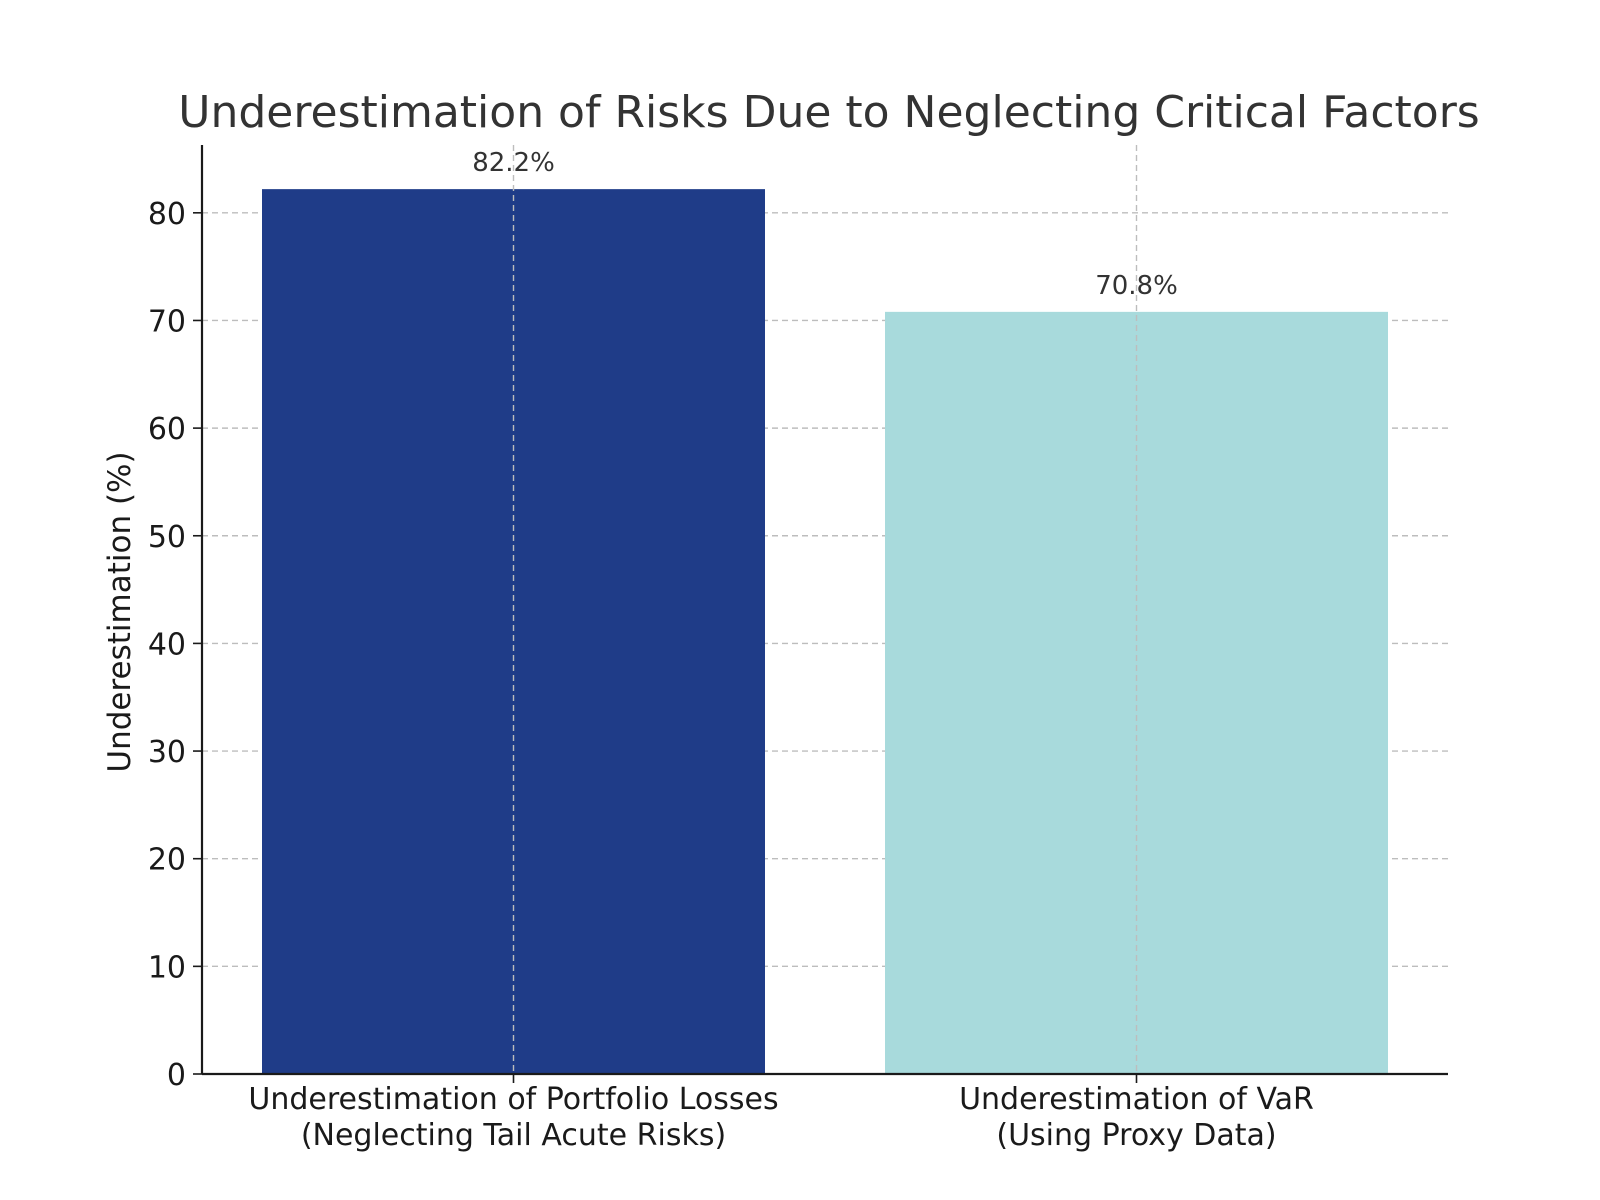  What do you see at coordinates (167, 860) in the screenshot?
I see `y-tick-label-20: 20` at bounding box center [167, 860].